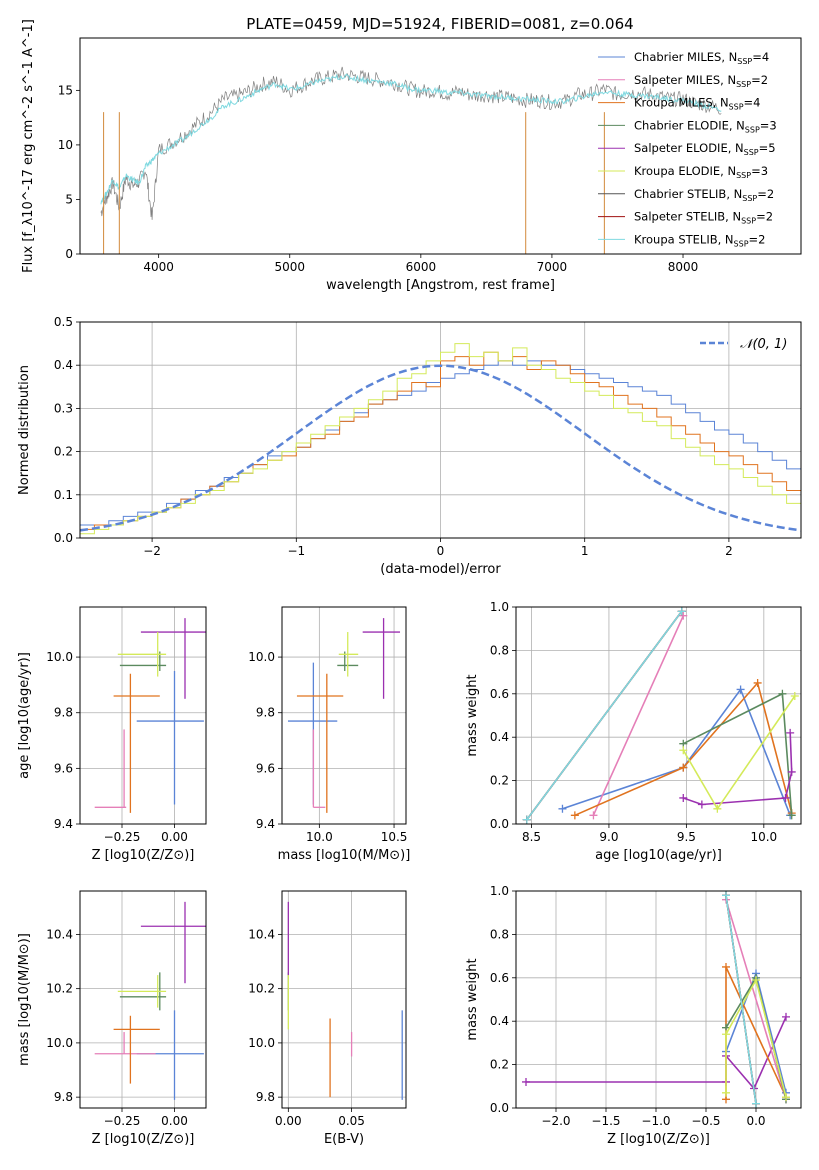  Describe the element at coordinates (499, 978) in the screenshot. I see `y-tick-label: 0.6` at that location.